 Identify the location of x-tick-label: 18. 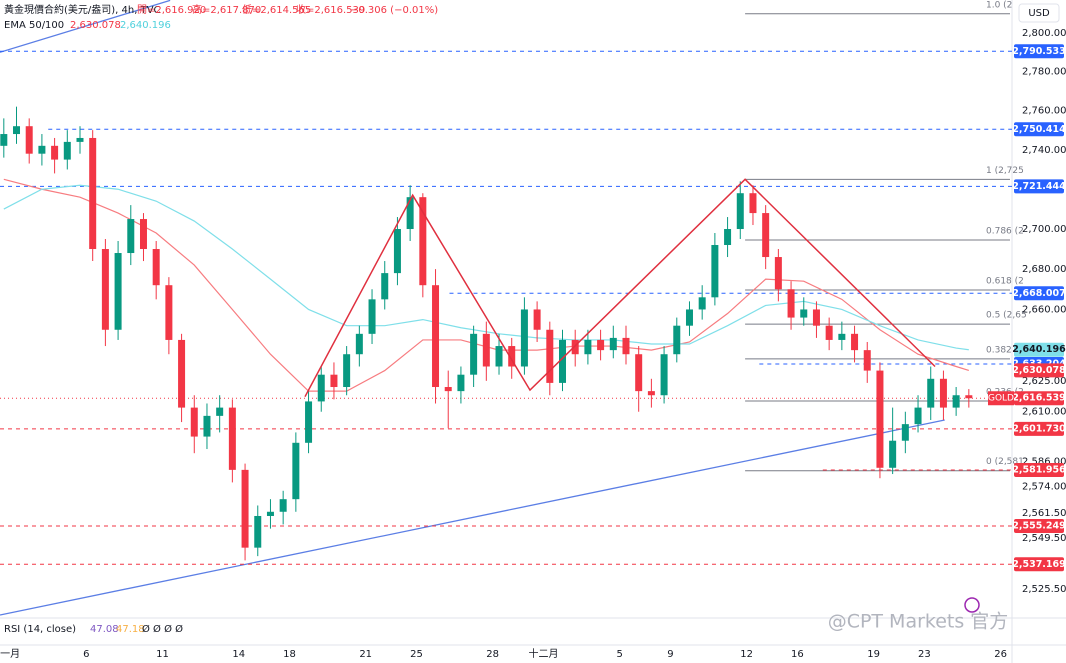
(289, 654).